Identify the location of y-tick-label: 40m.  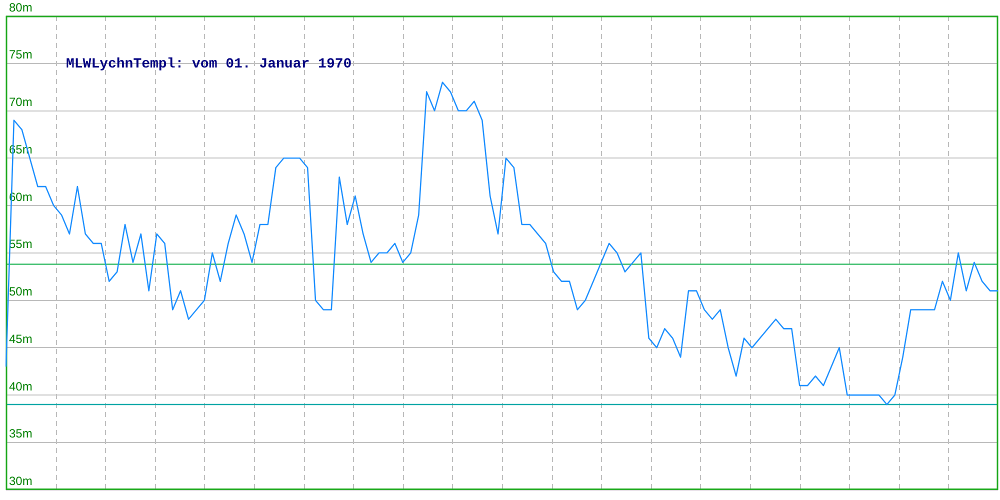
(20, 386).